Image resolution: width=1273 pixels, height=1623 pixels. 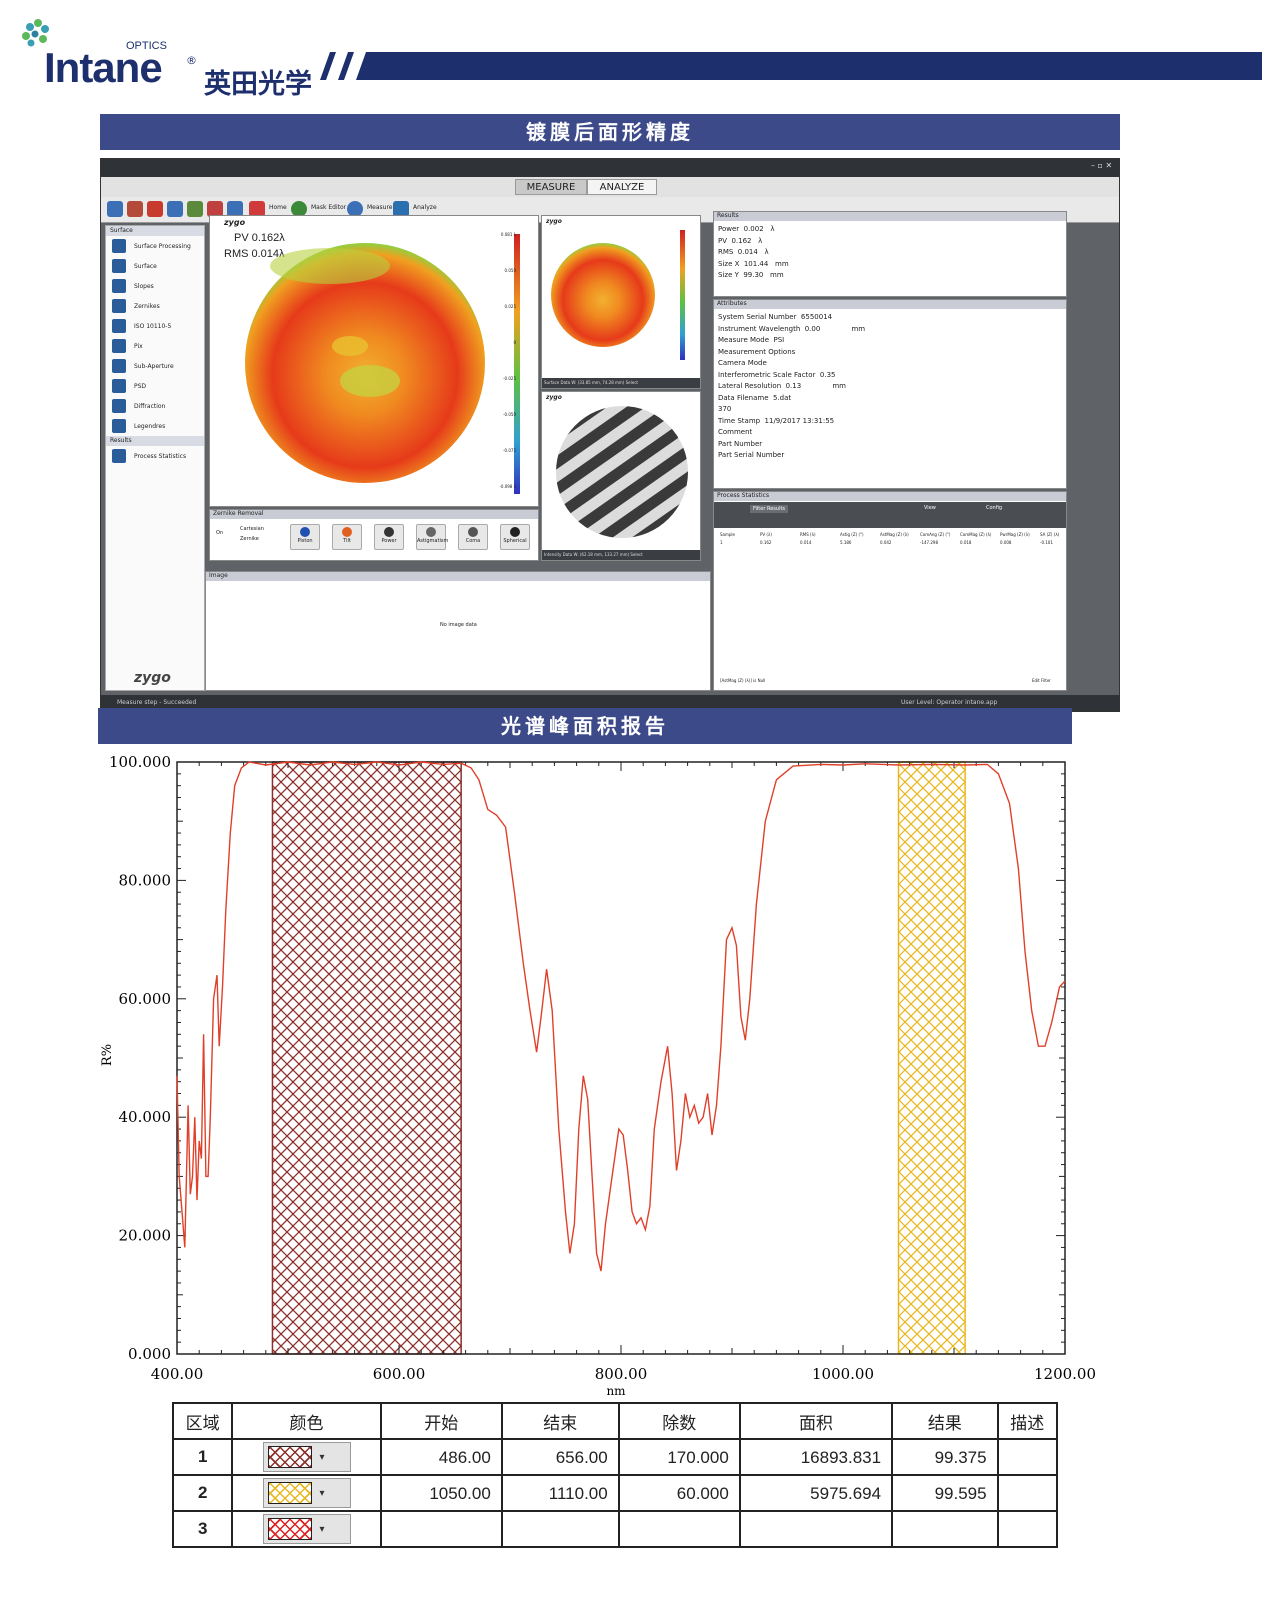 I want to click on y-tick-label: 100.000, so click(x=140, y=762).